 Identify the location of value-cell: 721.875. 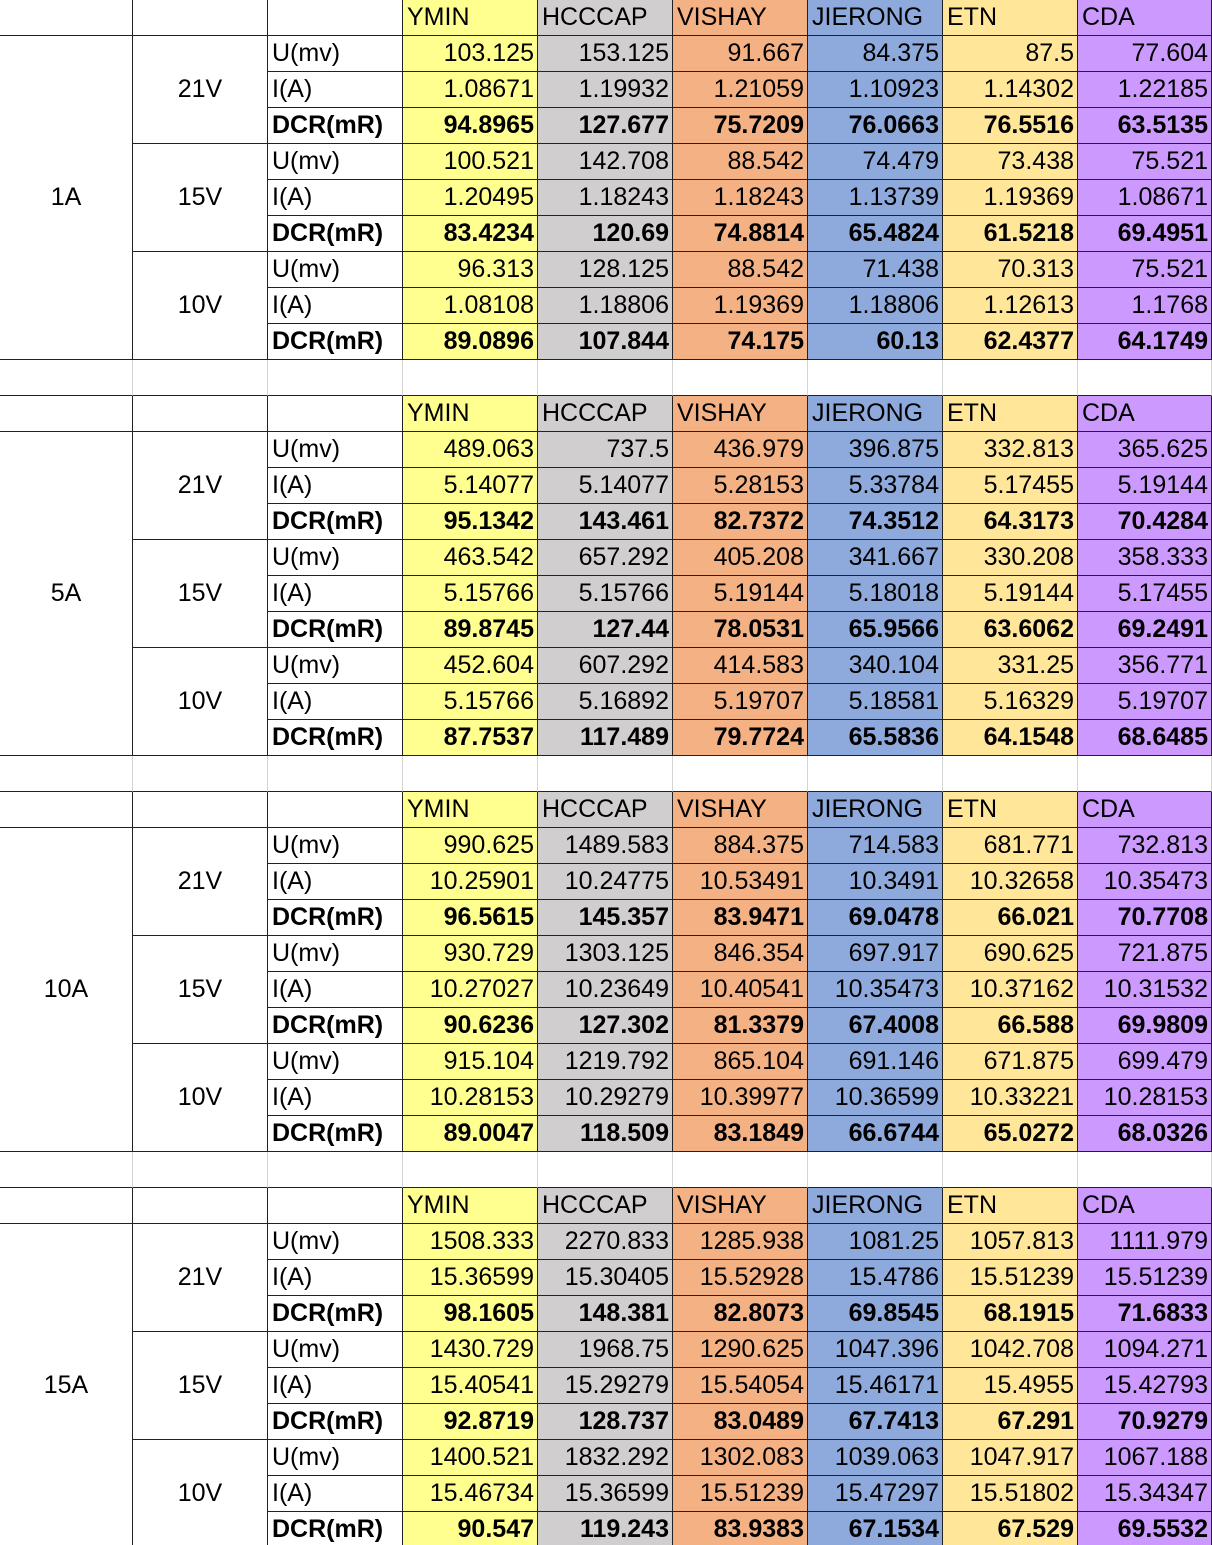
(1145, 954).